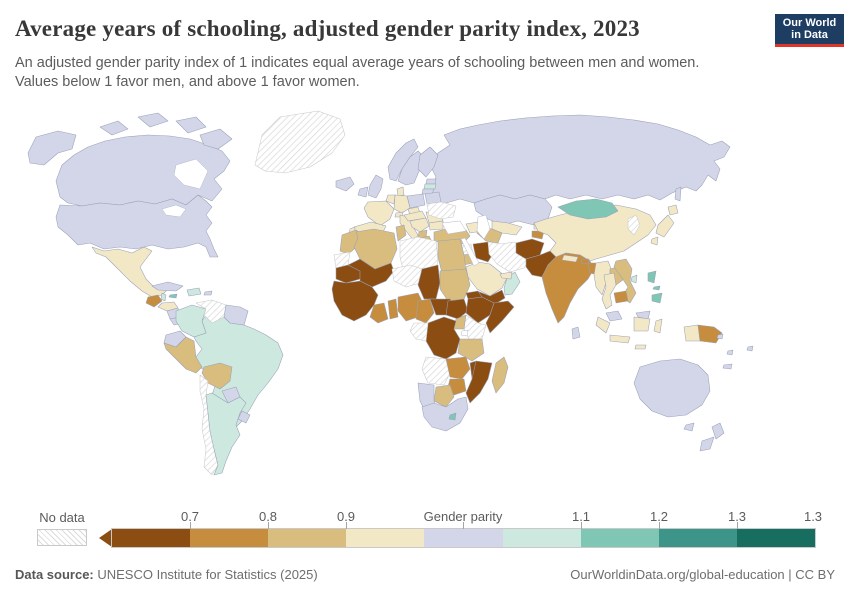  What do you see at coordinates (403, 160) in the screenshot?
I see `country-norway` at bounding box center [403, 160].